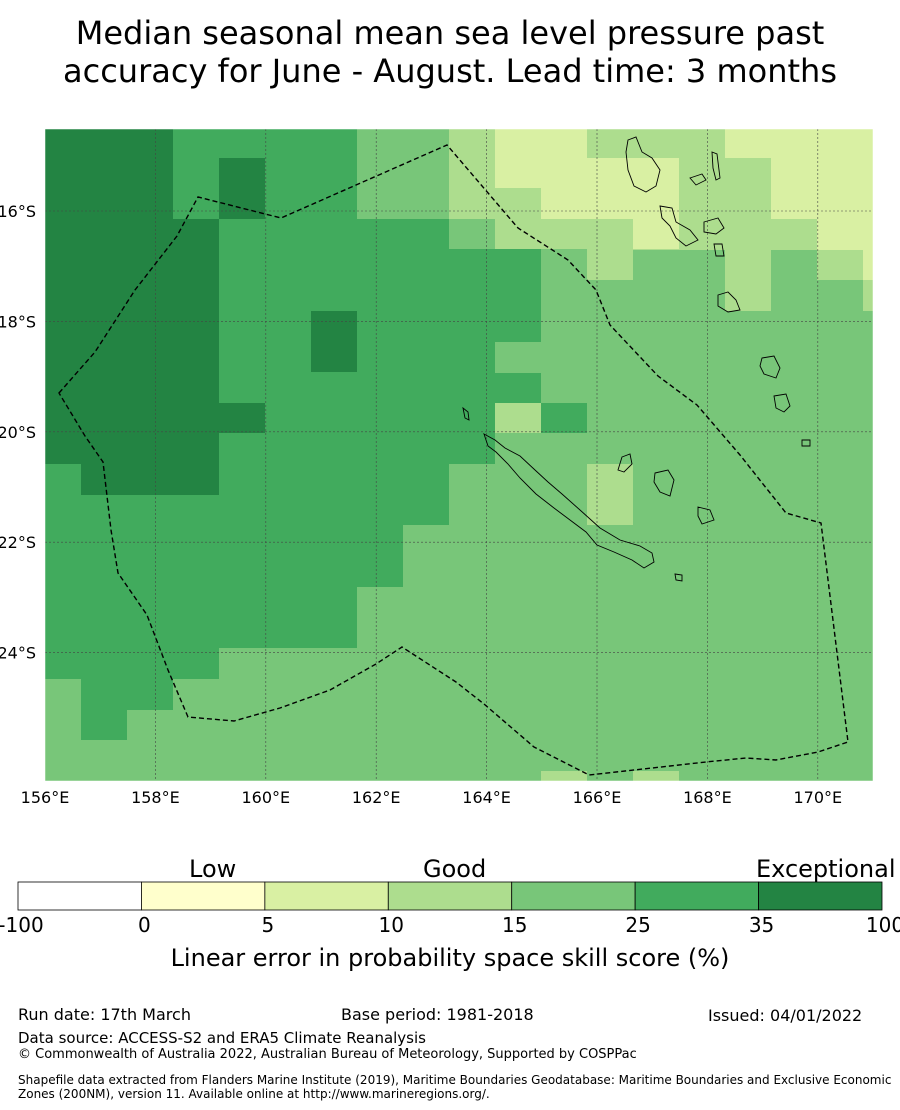  Describe the element at coordinates (785, 1015) in the screenshot. I see `issued-date: Issued: 04/01/2022` at that location.